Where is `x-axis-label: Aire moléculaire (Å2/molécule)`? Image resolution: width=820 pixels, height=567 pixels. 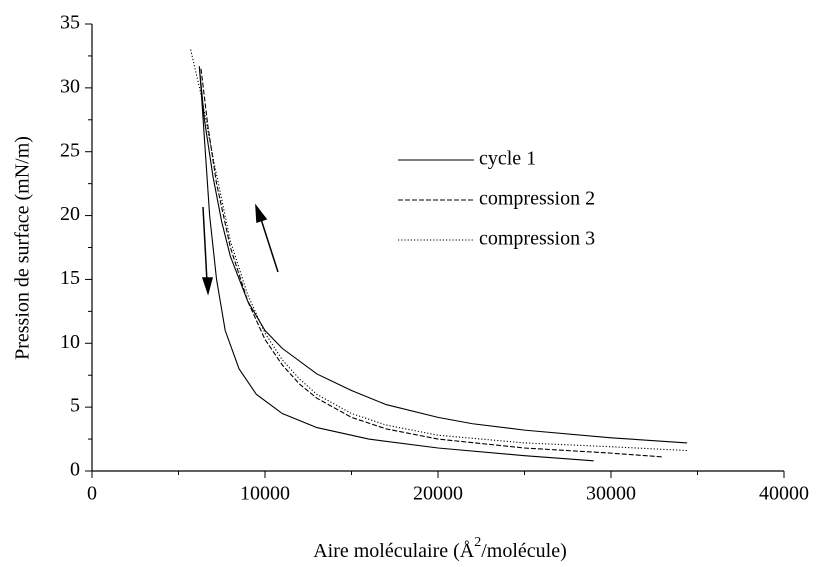 x-axis-label: Aire moléculaire (Å2/molécule) is located at coordinates (440, 548).